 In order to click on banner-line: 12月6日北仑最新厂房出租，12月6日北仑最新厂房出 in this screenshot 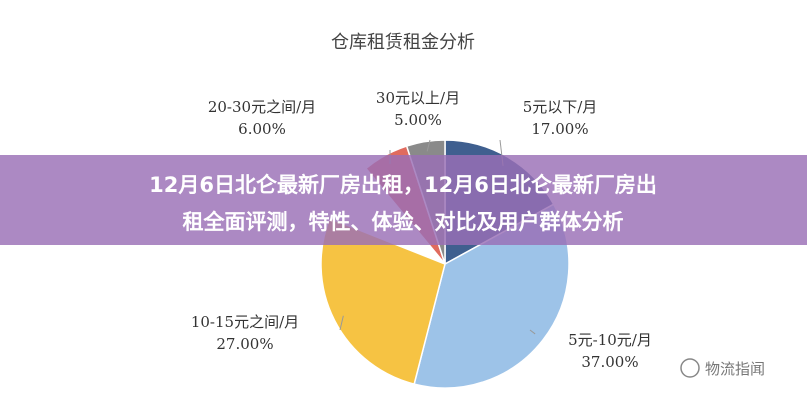, I will do `click(403, 185)`.